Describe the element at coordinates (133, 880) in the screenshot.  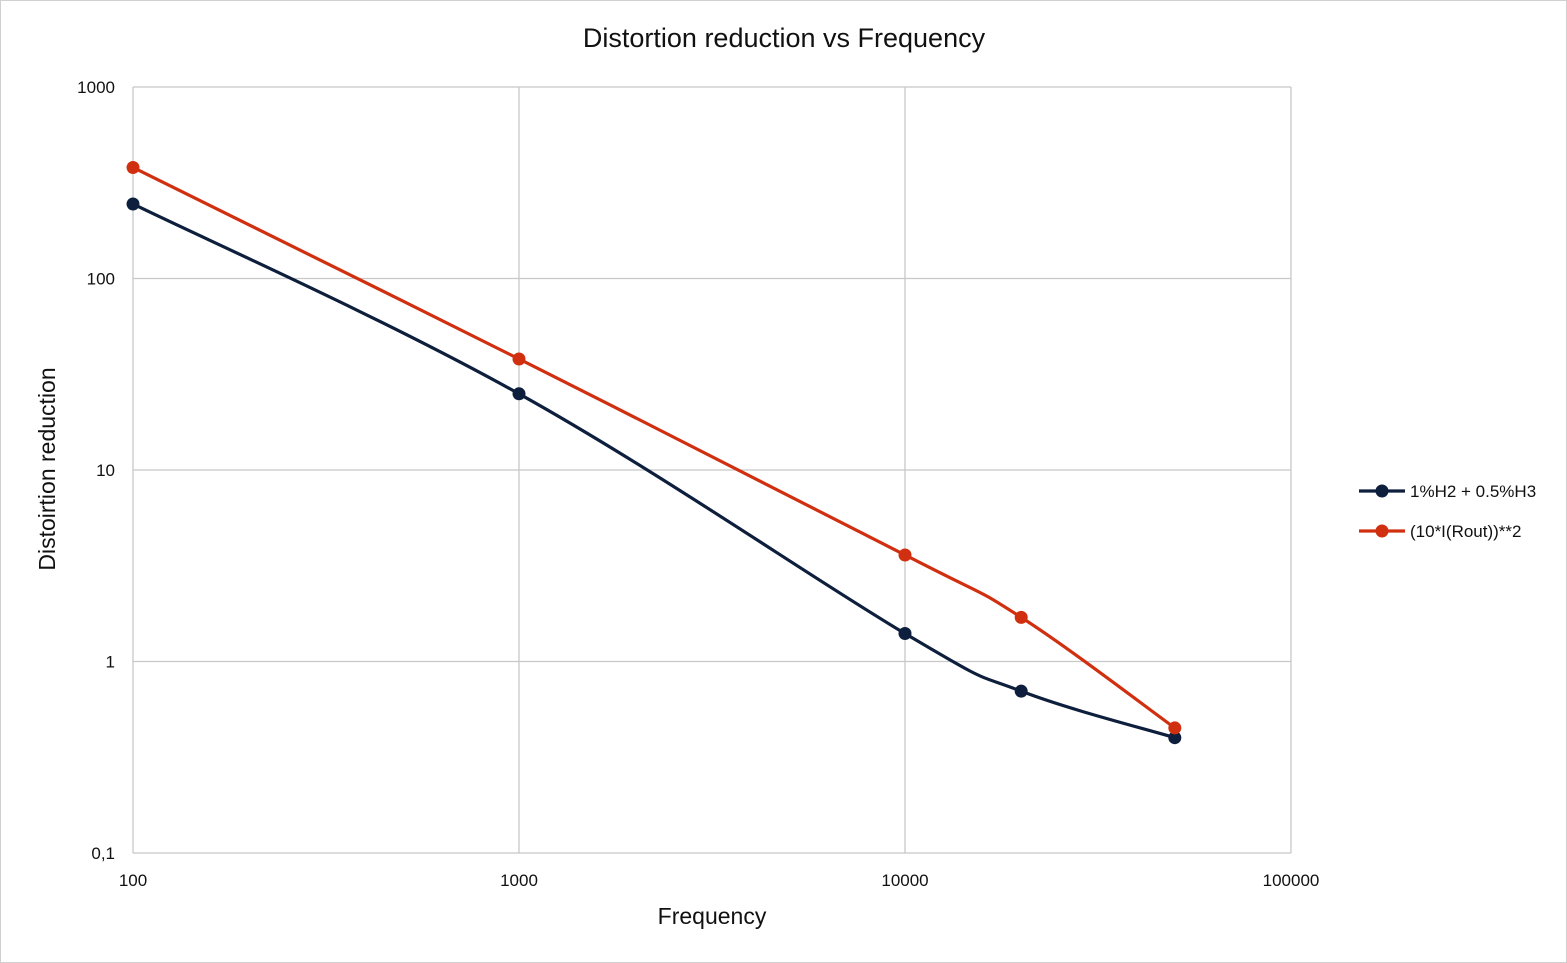
I see `x-tick-label: 100` at that location.